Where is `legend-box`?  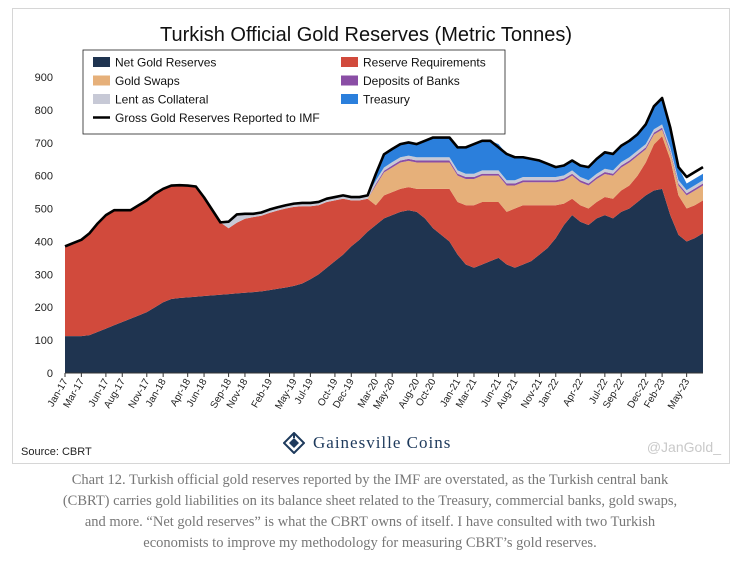
legend-box is located at coordinates (294, 92).